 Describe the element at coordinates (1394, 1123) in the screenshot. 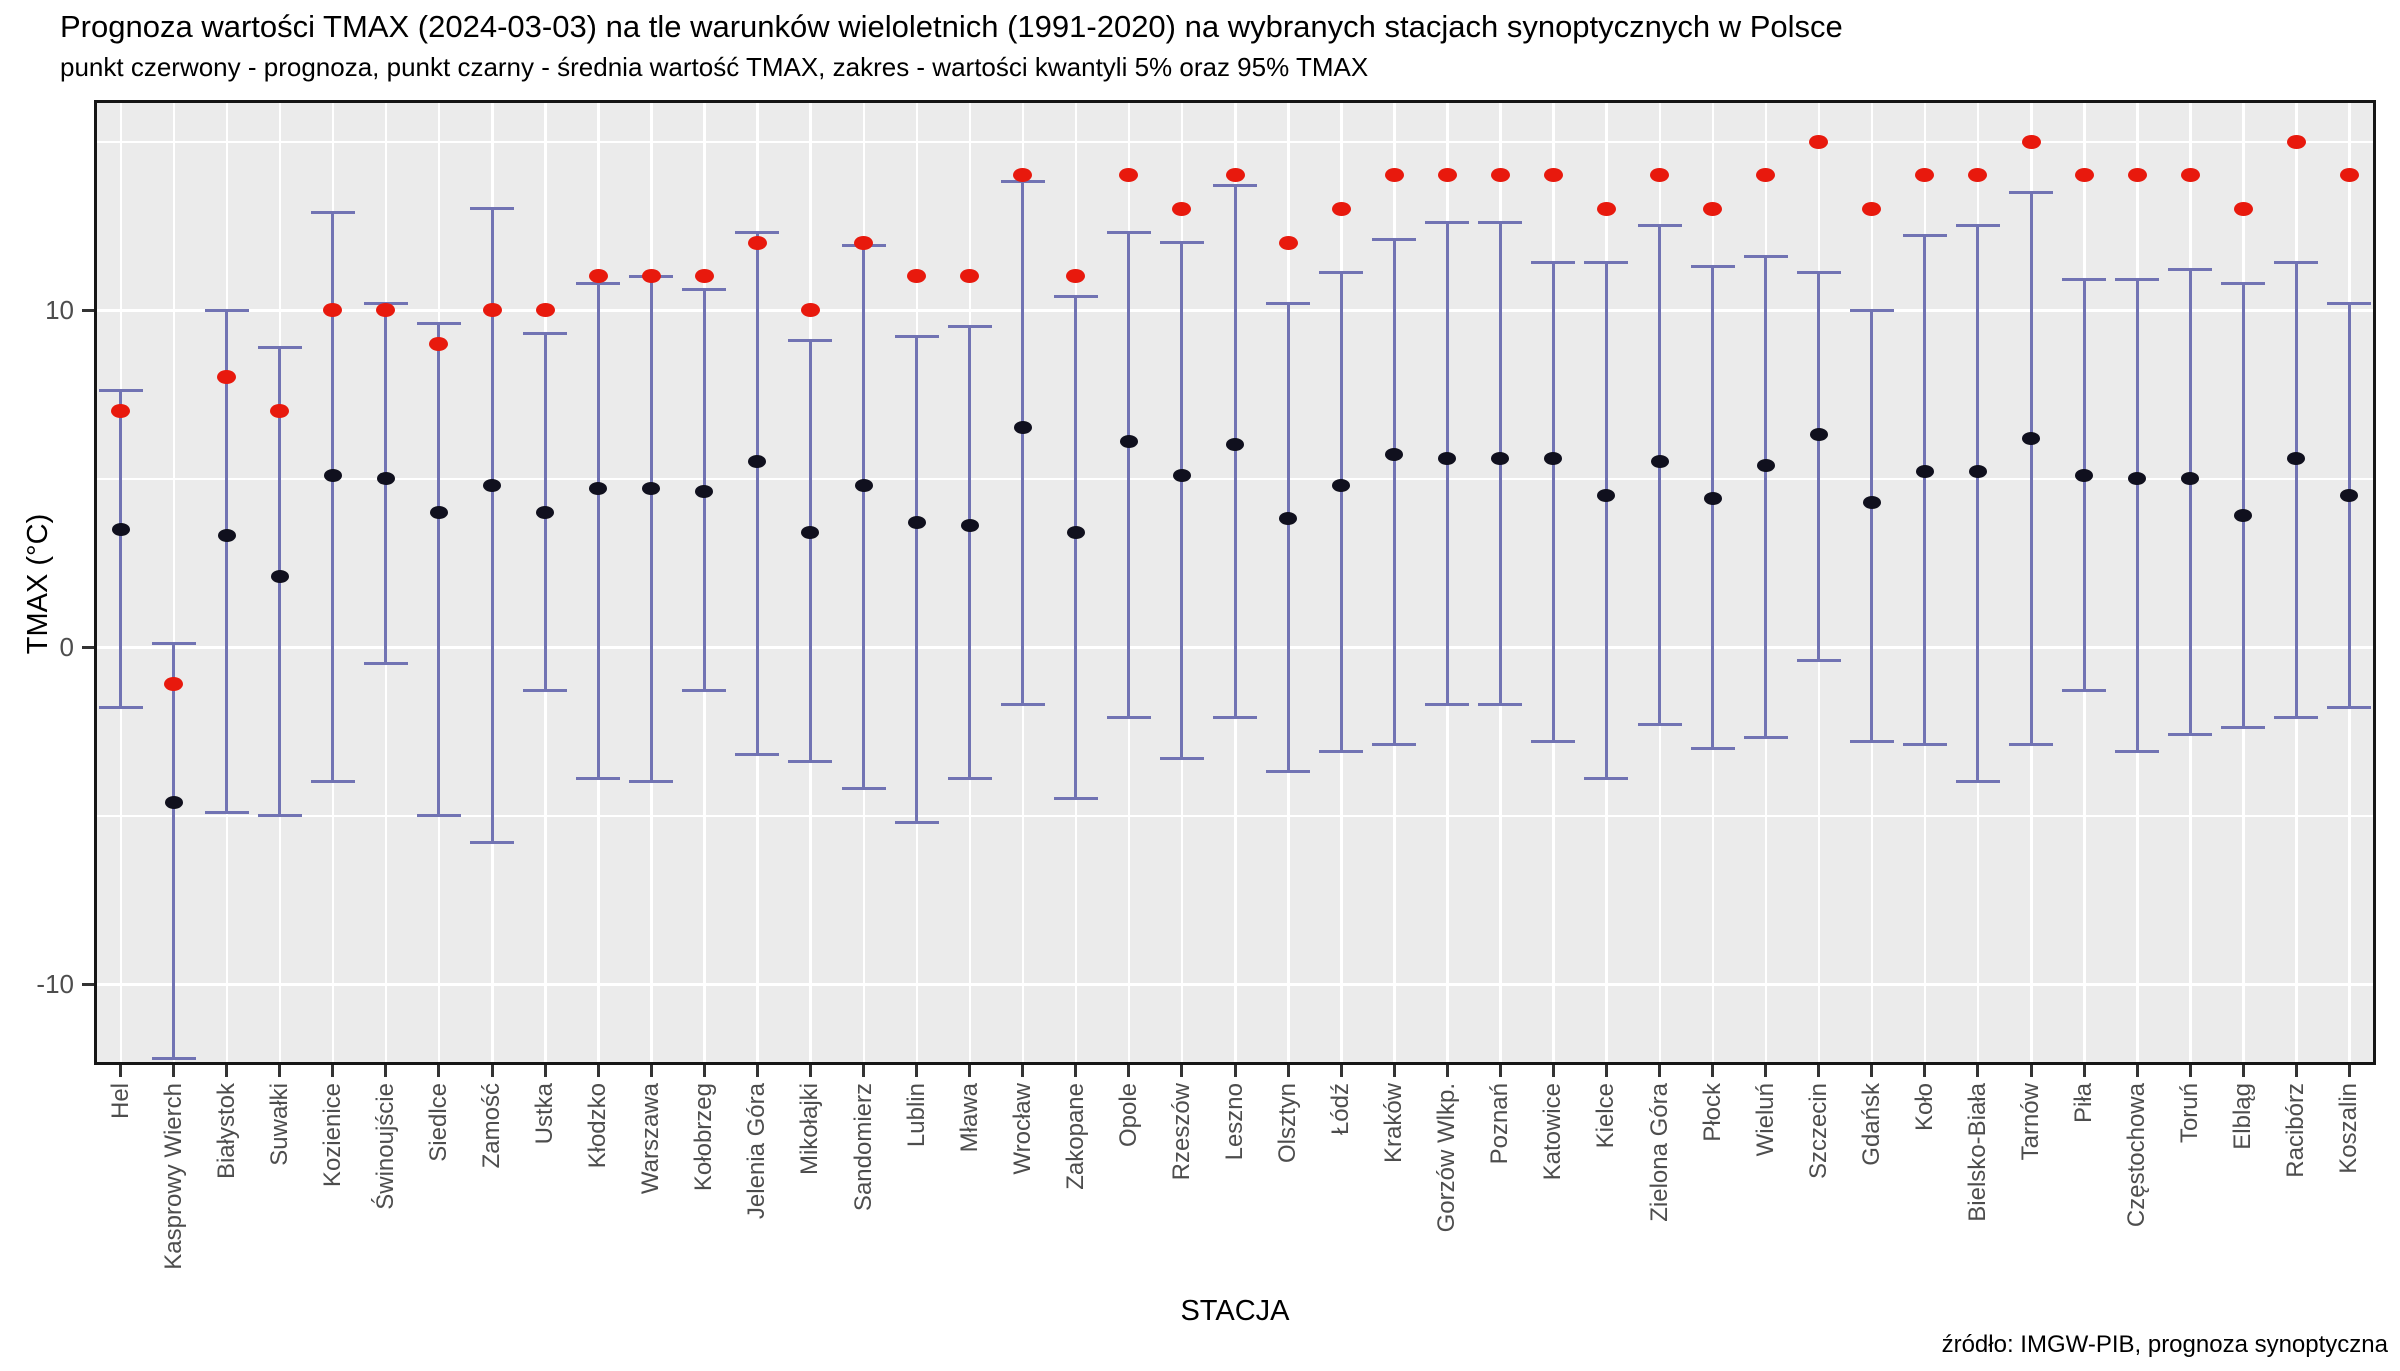

I see `x-tick-label: Kraków` at that location.